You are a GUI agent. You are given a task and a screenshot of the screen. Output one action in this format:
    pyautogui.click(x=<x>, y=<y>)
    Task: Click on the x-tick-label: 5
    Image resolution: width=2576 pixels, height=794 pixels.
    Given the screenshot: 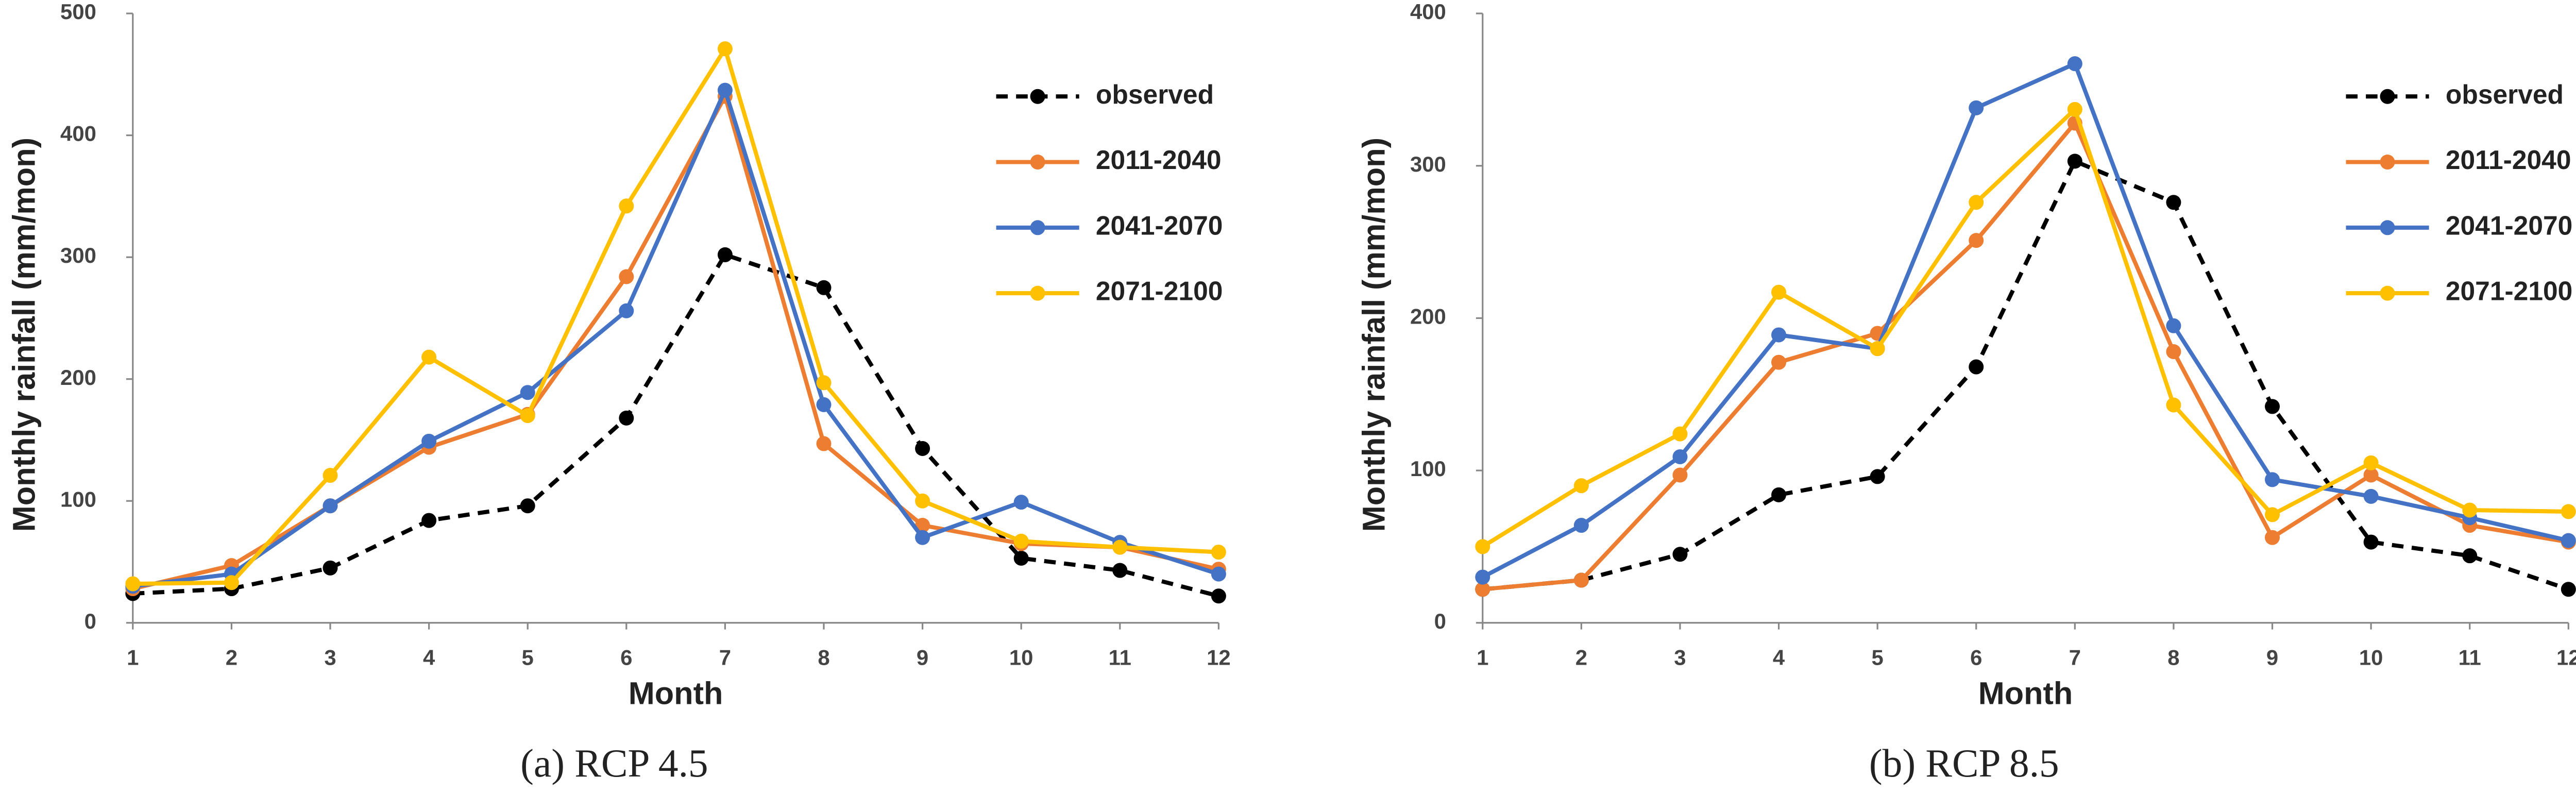 What is the action you would take?
    pyautogui.click(x=1878, y=658)
    